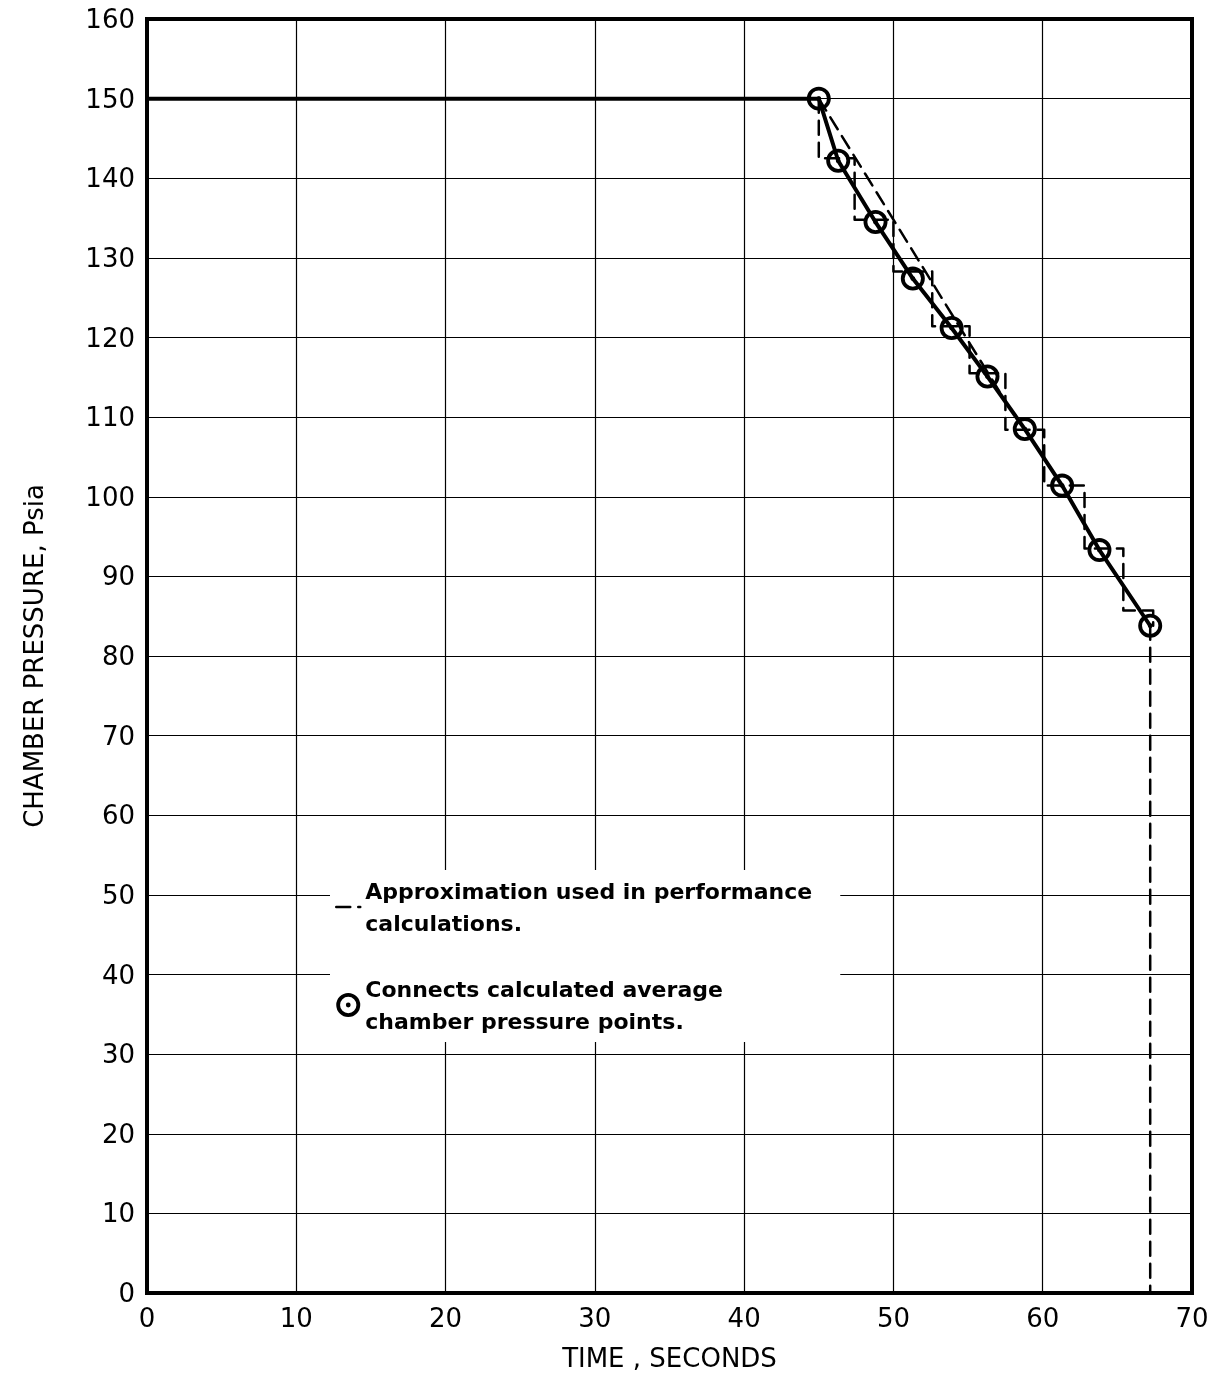 This screenshot has width=1223, height=1384. Describe the element at coordinates (118, 894) in the screenshot. I see `y-tick-label: 50` at that location.